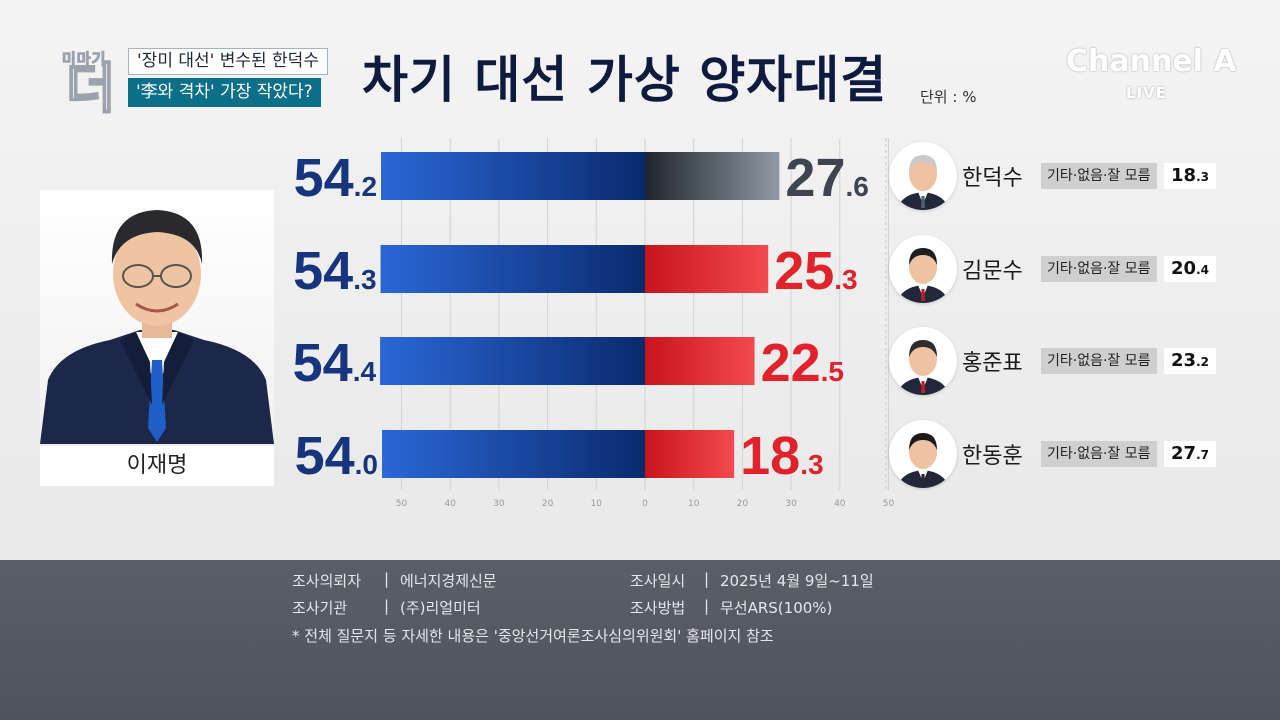  Describe the element at coordinates (658, 608) in the screenshot. I see `method-label: 조사방법` at that location.